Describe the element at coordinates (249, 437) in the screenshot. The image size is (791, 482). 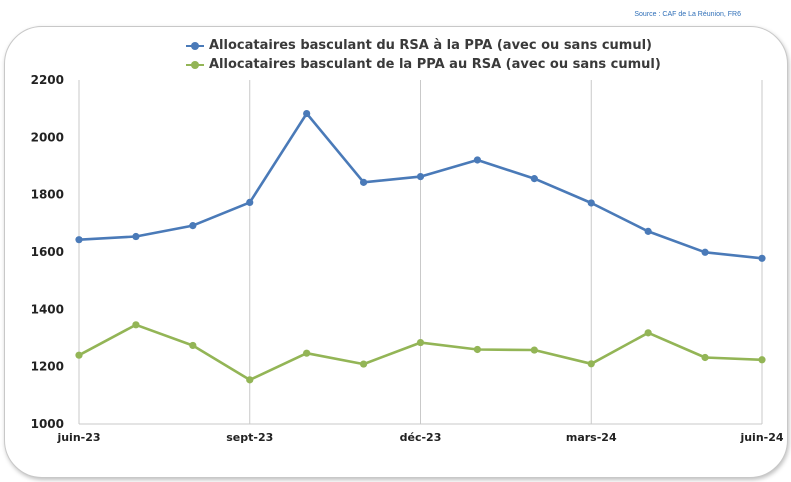
I see `x-tick-label: sept-23` at that location.